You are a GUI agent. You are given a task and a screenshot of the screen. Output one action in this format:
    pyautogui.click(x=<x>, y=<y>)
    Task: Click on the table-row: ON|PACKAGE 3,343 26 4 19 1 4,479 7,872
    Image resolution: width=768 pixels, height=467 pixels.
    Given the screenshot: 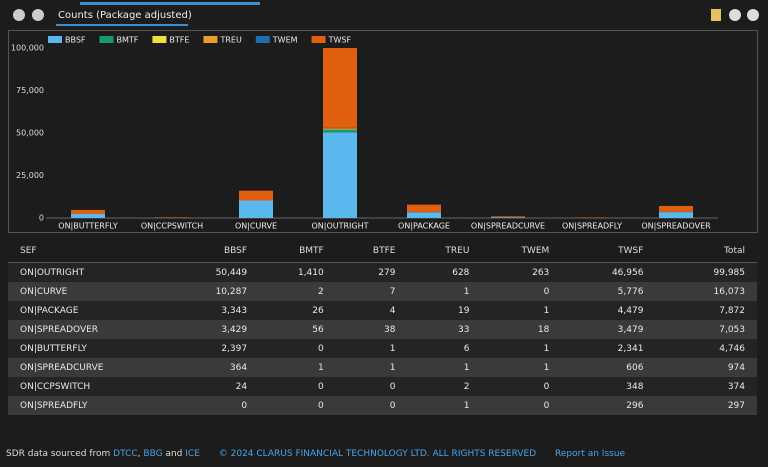 What is the action you would take?
    pyautogui.click(x=382, y=310)
    